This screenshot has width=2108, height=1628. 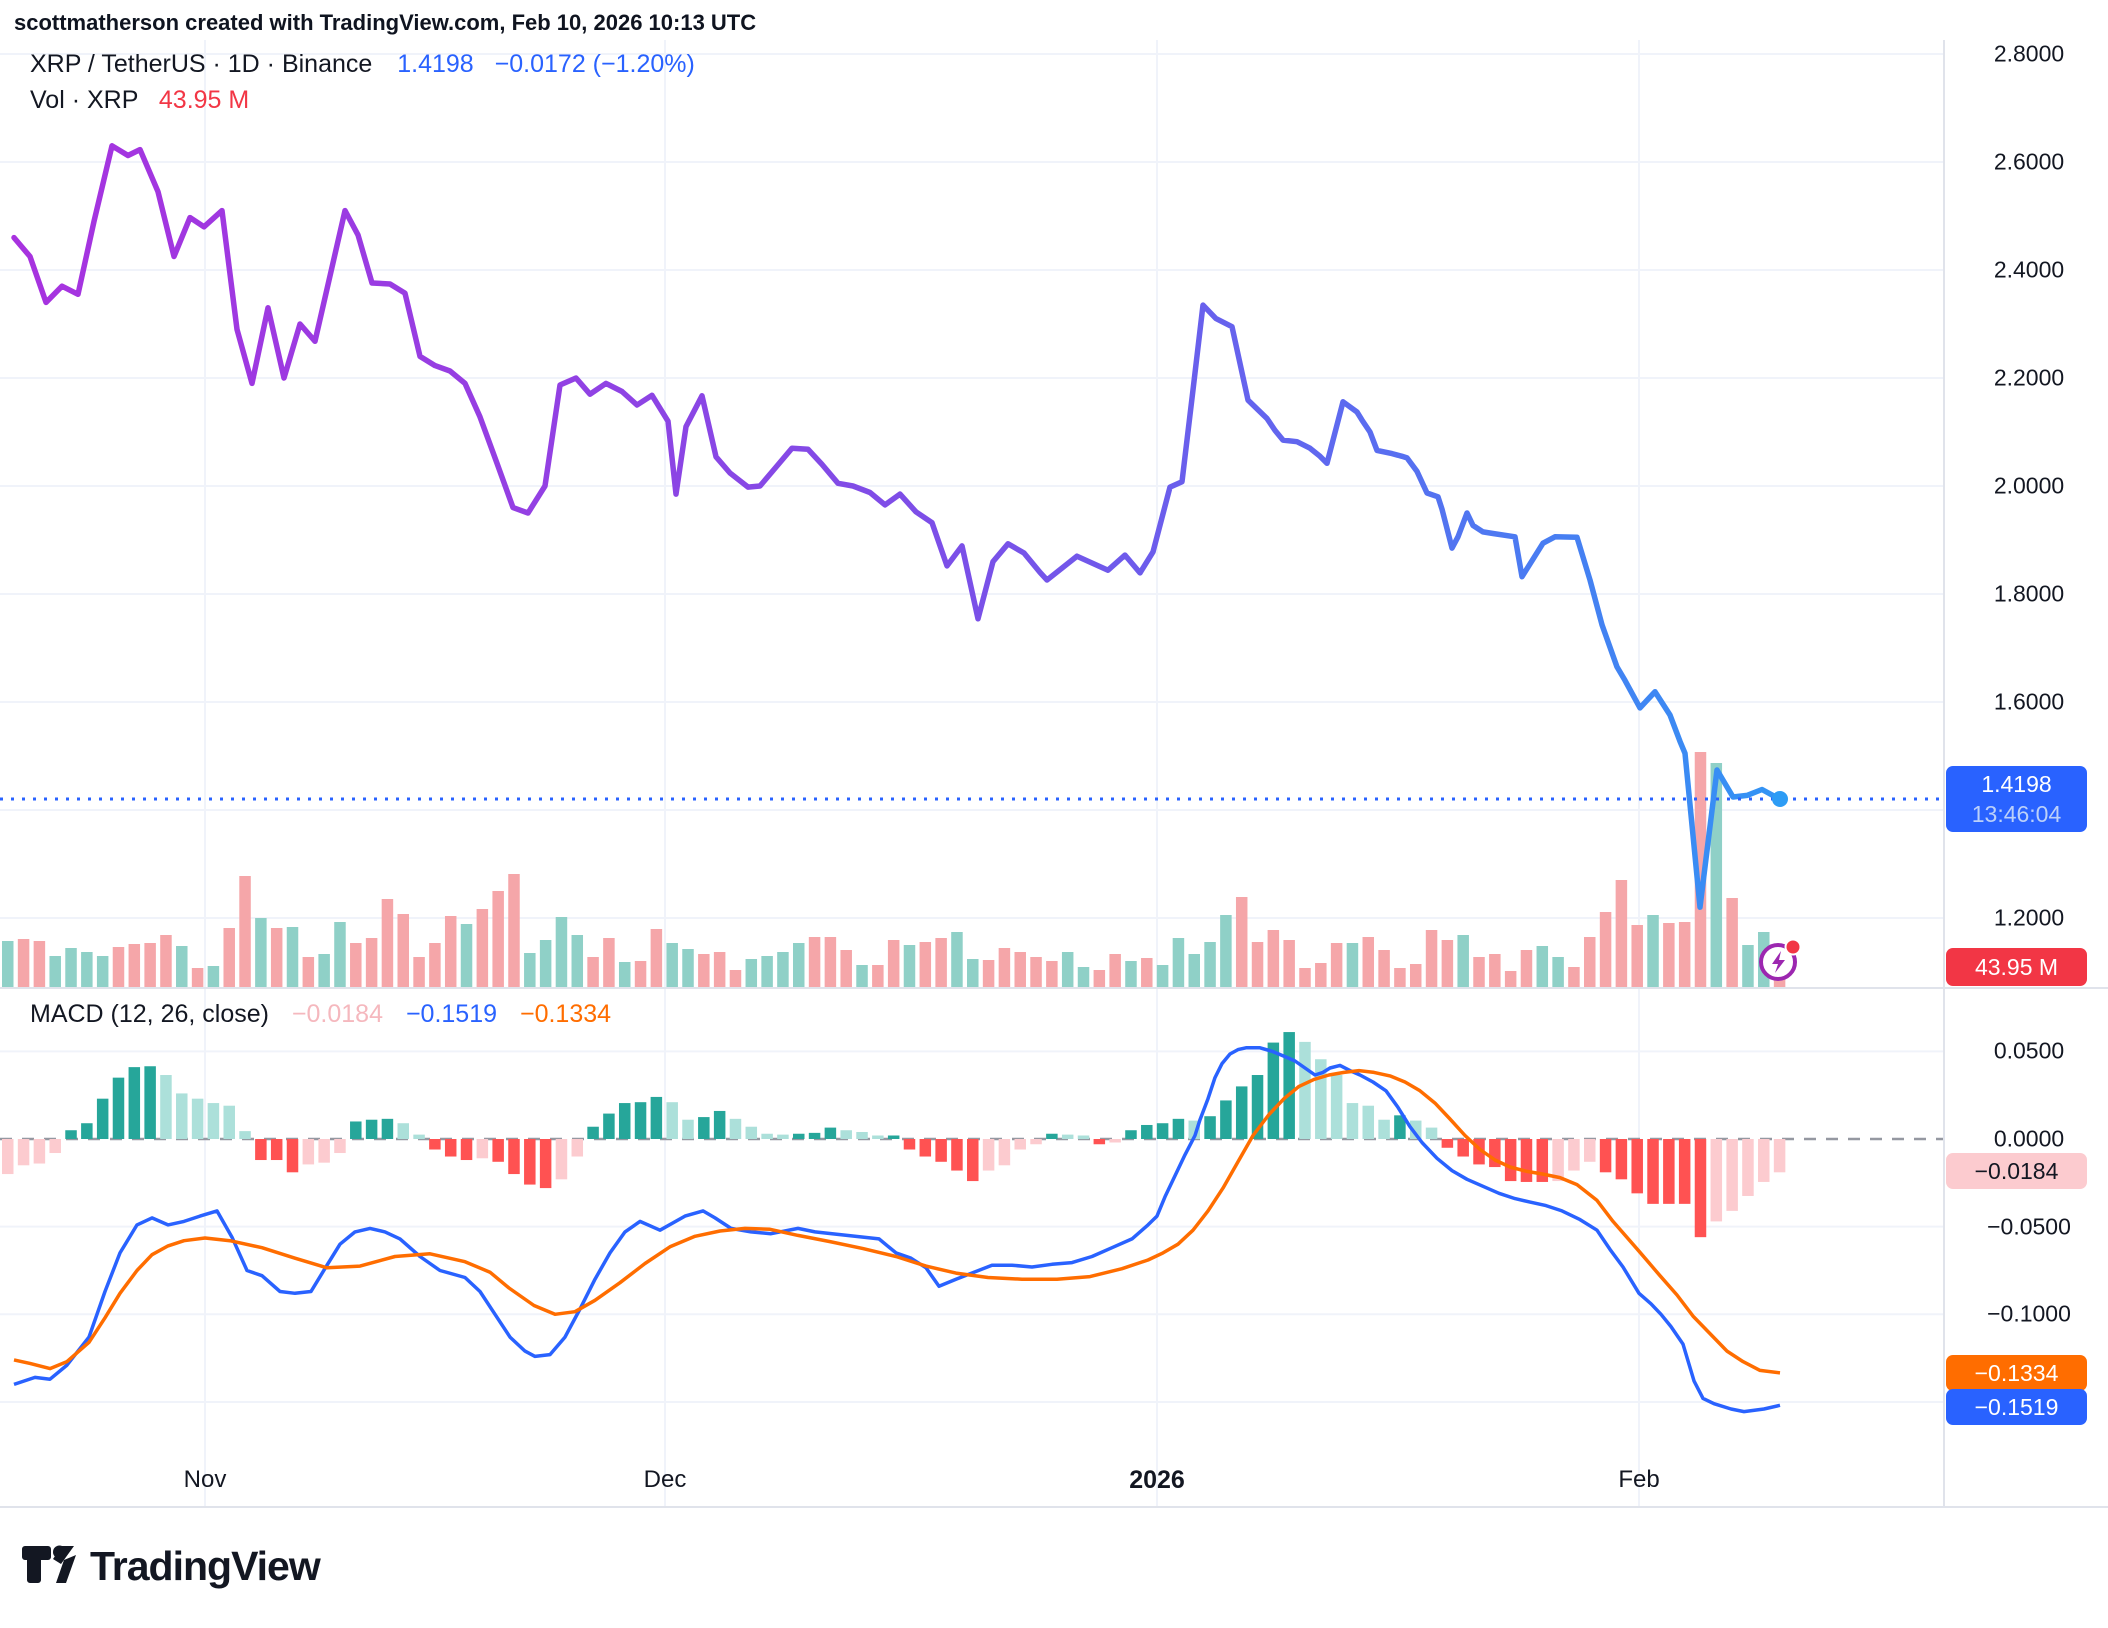 What do you see at coordinates (565, 1014) in the screenshot?
I see `macd-signal-value: −0.1334` at bounding box center [565, 1014].